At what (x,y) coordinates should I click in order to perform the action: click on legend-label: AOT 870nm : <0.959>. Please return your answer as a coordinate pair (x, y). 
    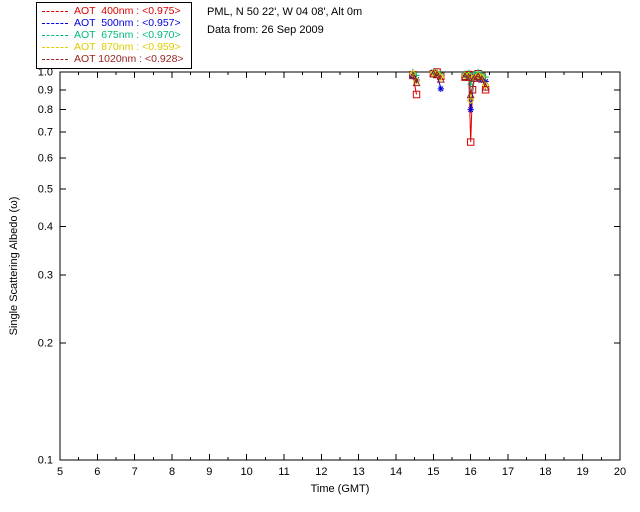
    Looking at the image, I should click on (127, 47).